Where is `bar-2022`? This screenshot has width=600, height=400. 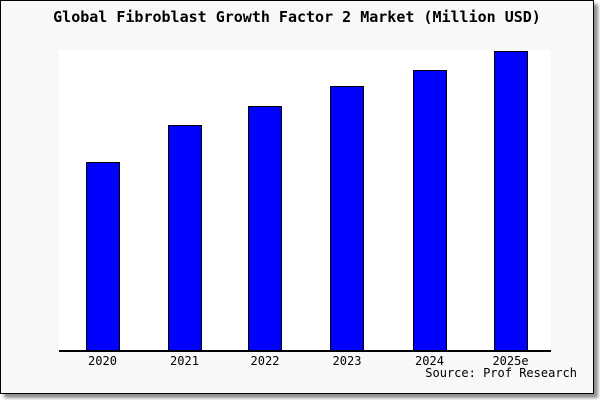 bar-2022 is located at coordinates (265, 228).